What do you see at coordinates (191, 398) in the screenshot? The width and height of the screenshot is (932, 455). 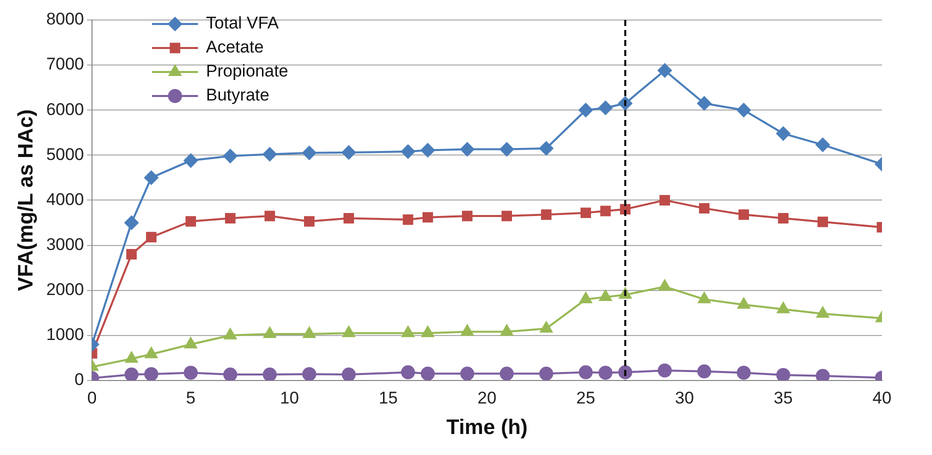 I see `x-tick-label: 5` at bounding box center [191, 398].